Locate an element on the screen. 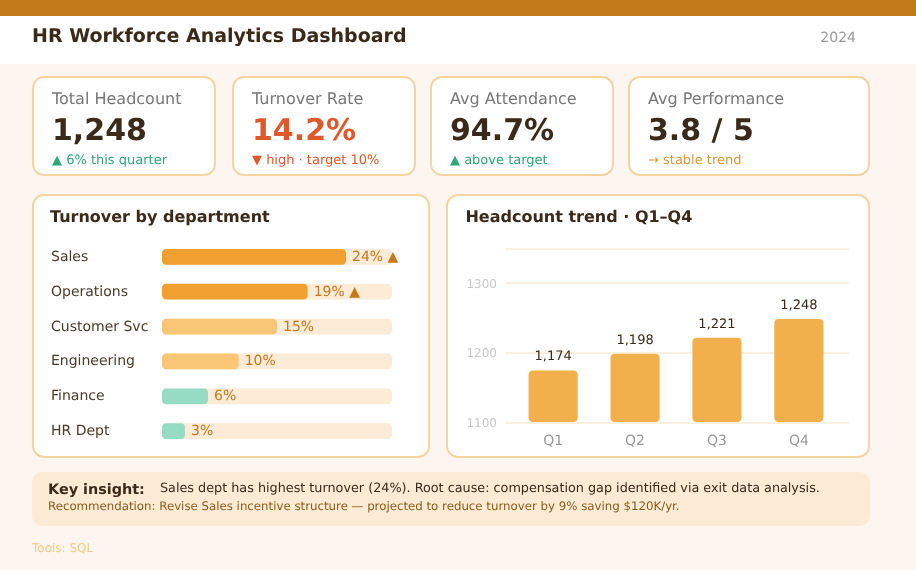 The image size is (916, 570). text: Avg Attendance is located at coordinates (513, 99).